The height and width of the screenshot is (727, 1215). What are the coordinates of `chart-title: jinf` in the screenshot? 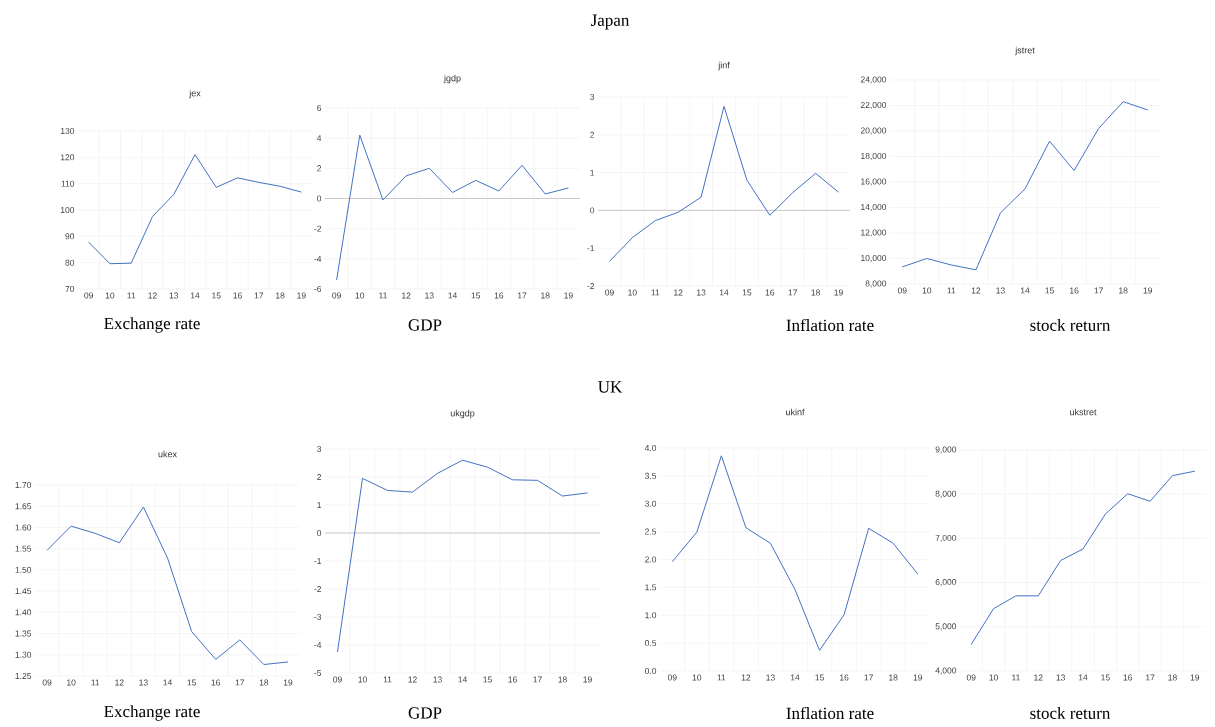 It's located at (724, 66).